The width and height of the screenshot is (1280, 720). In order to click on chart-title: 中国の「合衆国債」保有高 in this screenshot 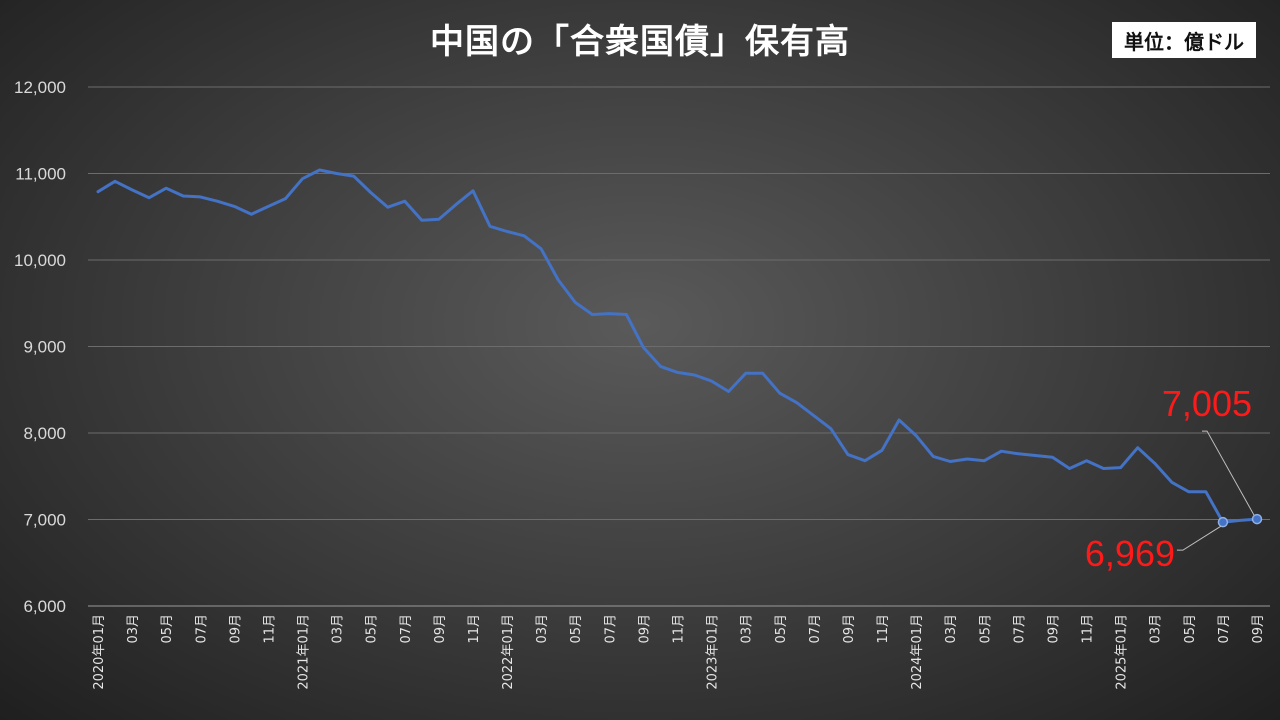, I will do `click(640, 42)`.